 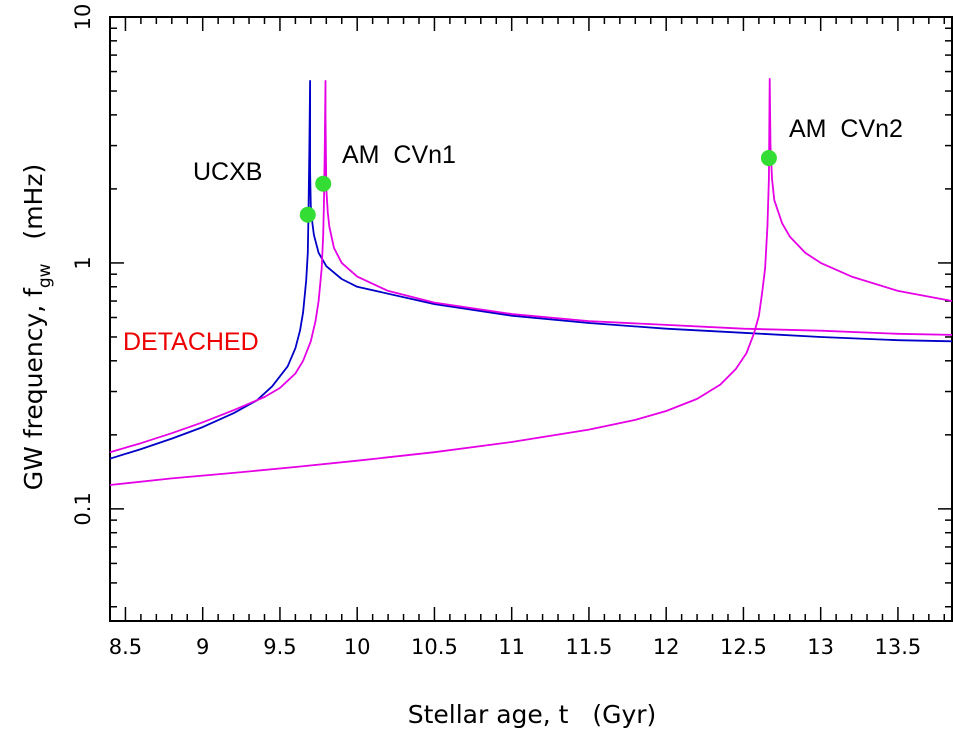 I want to click on x-tick-label: 13.5, so click(x=898, y=647).